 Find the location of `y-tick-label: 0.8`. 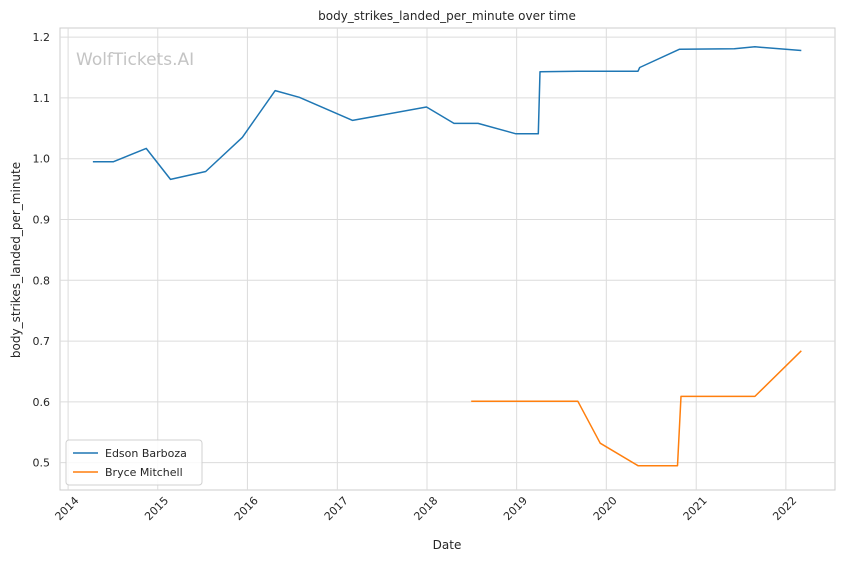

y-tick-label: 0.8 is located at coordinates (42, 280).